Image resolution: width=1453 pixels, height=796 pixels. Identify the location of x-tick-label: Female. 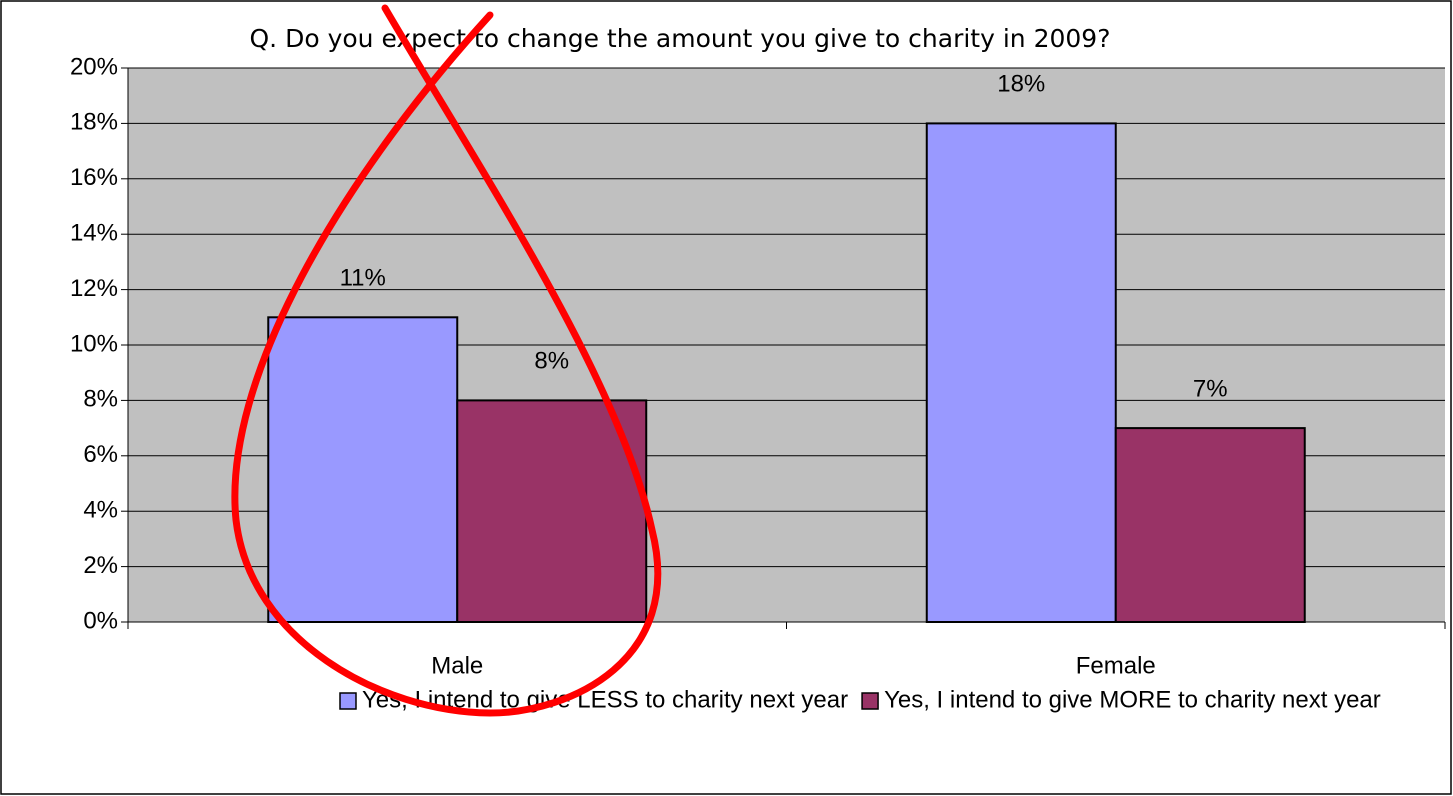
(1116, 665).